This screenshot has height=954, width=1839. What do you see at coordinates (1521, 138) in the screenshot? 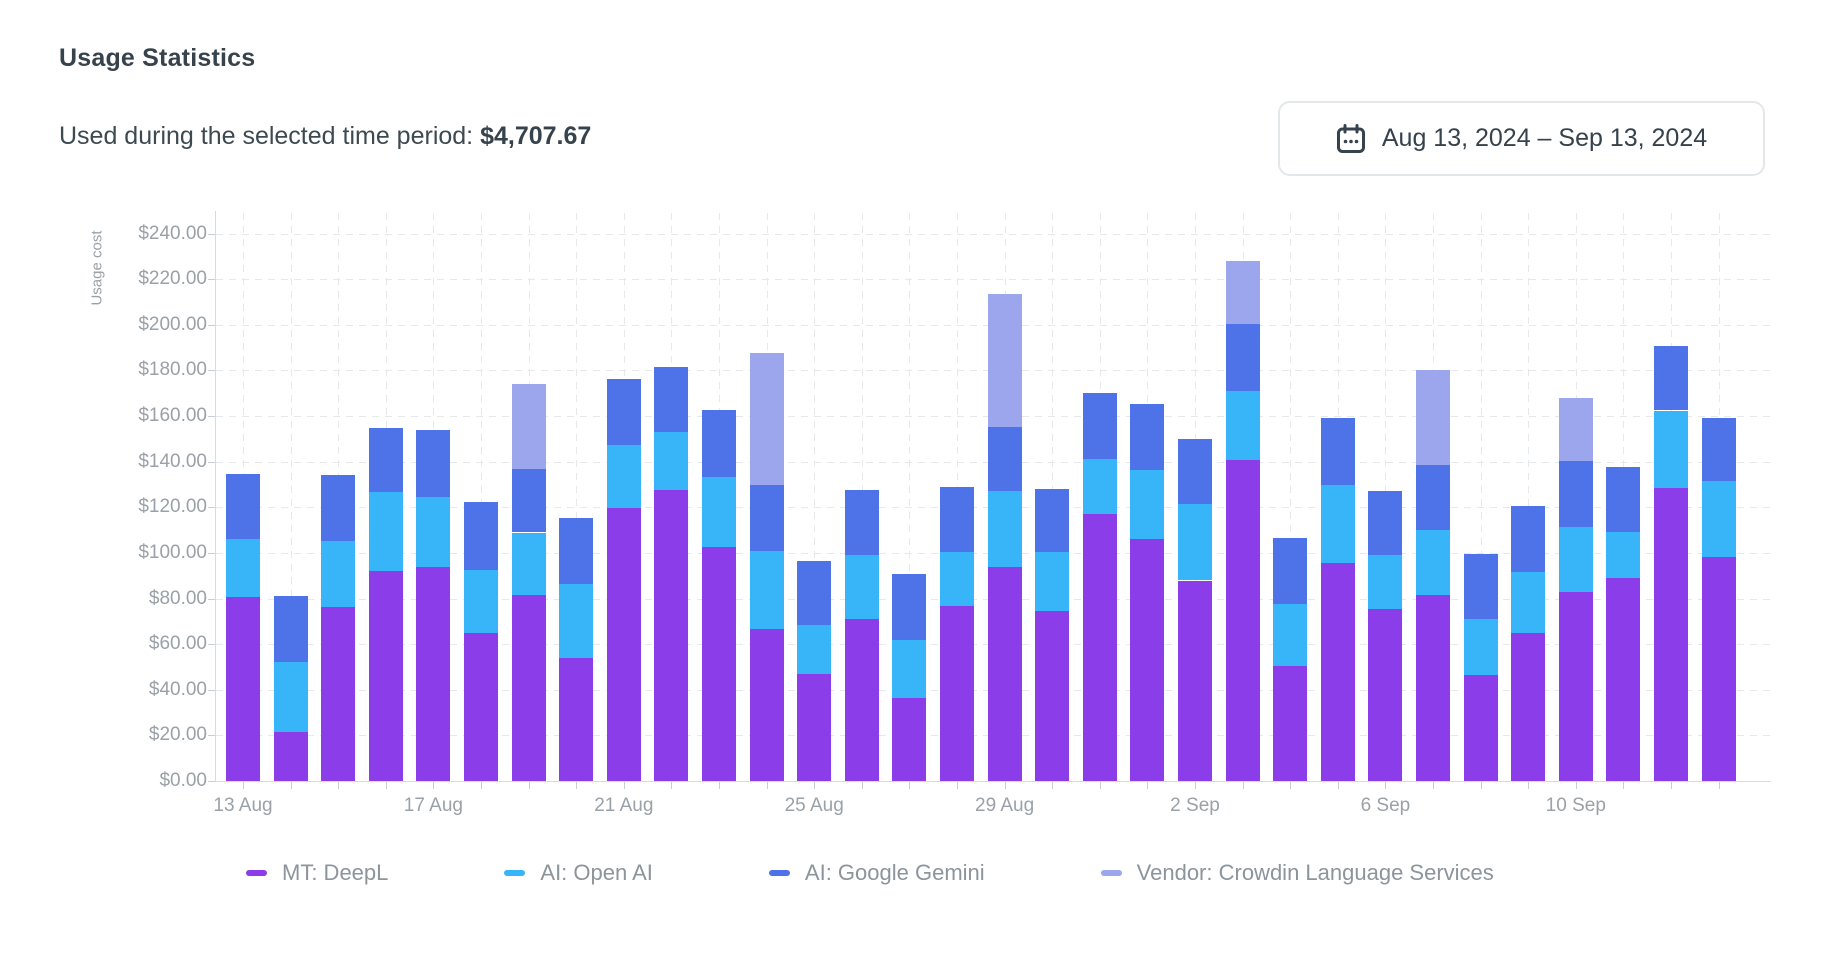
I see `date-range-picker: Aug 13, 2024 – Sep 13, 2024` at bounding box center [1521, 138].